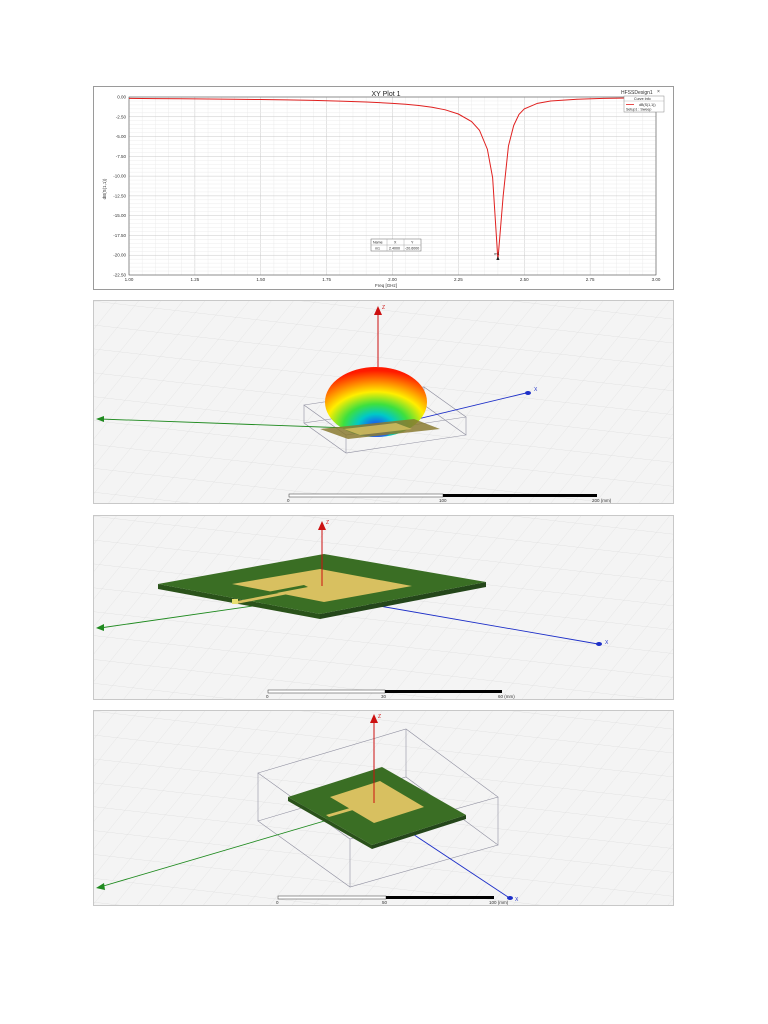 The image size is (768, 1024). I want to click on x-tick-labels: 1.00 1.25 1.50 1.75 2.00 2.25 2.50 2.75 3.00, so click(393, 279).